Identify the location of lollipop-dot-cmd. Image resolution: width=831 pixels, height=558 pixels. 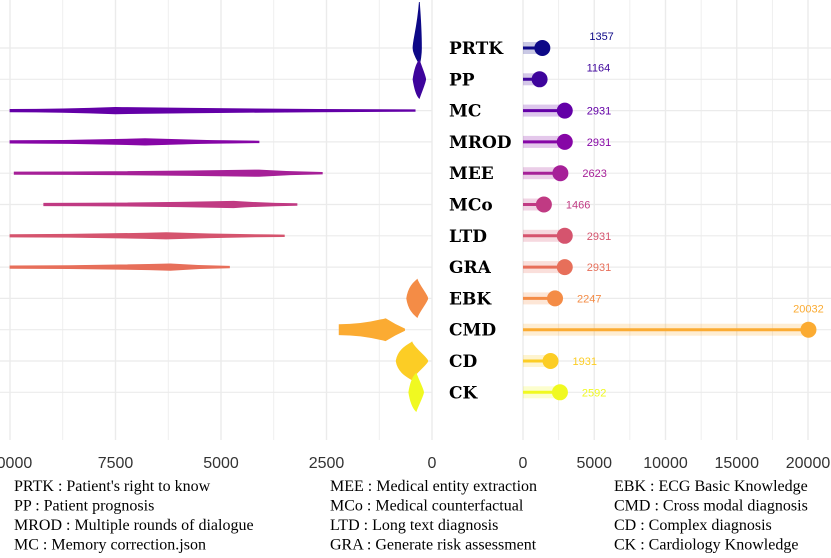
(808, 329).